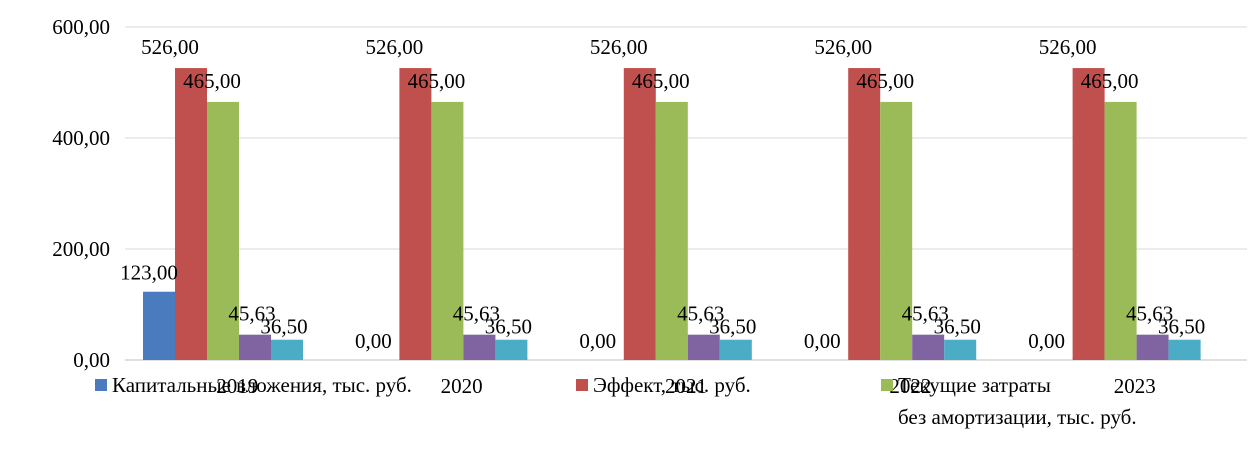  Describe the element at coordinates (1135, 386) in the screenshot. I see `x-tick-label: 2023` at that location.